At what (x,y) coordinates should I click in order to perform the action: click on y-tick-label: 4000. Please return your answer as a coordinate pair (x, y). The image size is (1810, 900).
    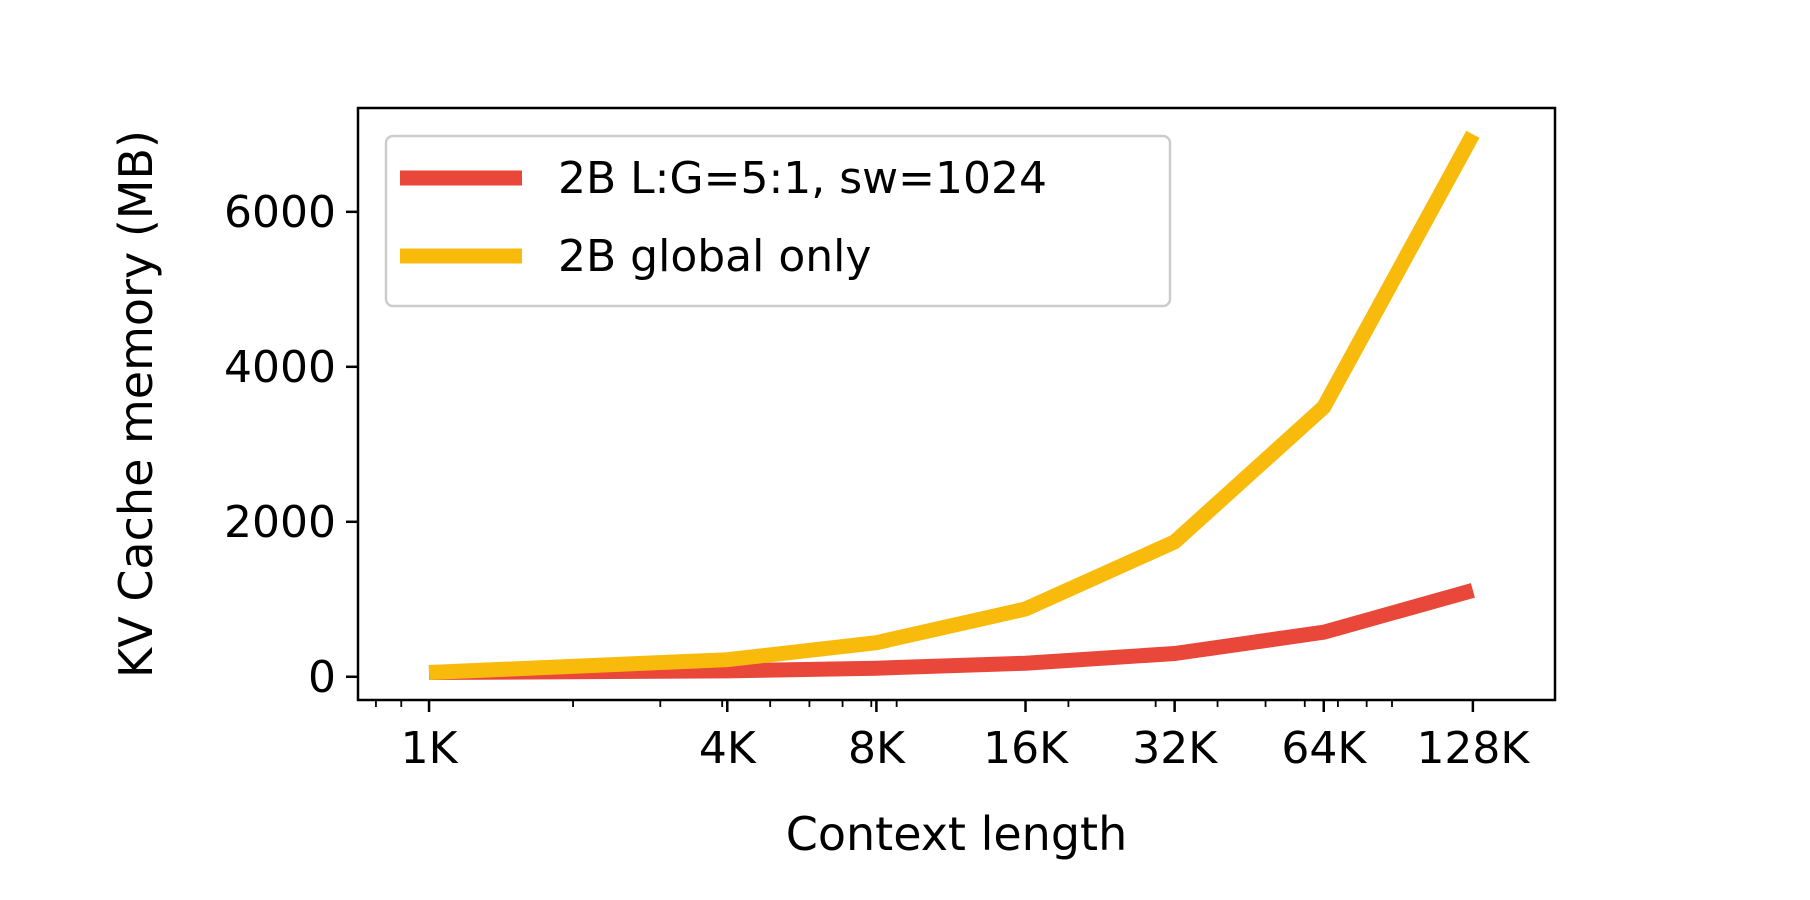
    Looking at the image, I should click on (280, 367).